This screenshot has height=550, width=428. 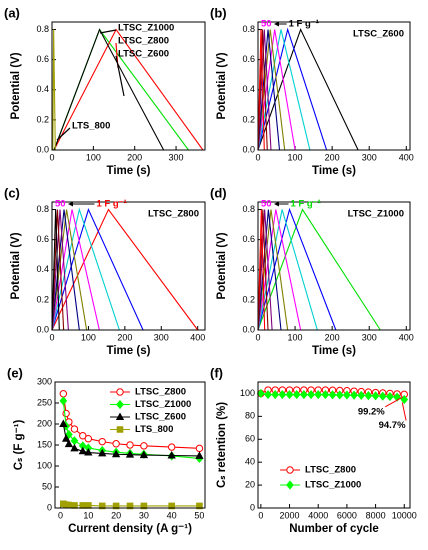 What do you see at coordinates (248, 329) in the screenshot?
I see `y-tick-label: 0.0` at bounding box center [248, 329].